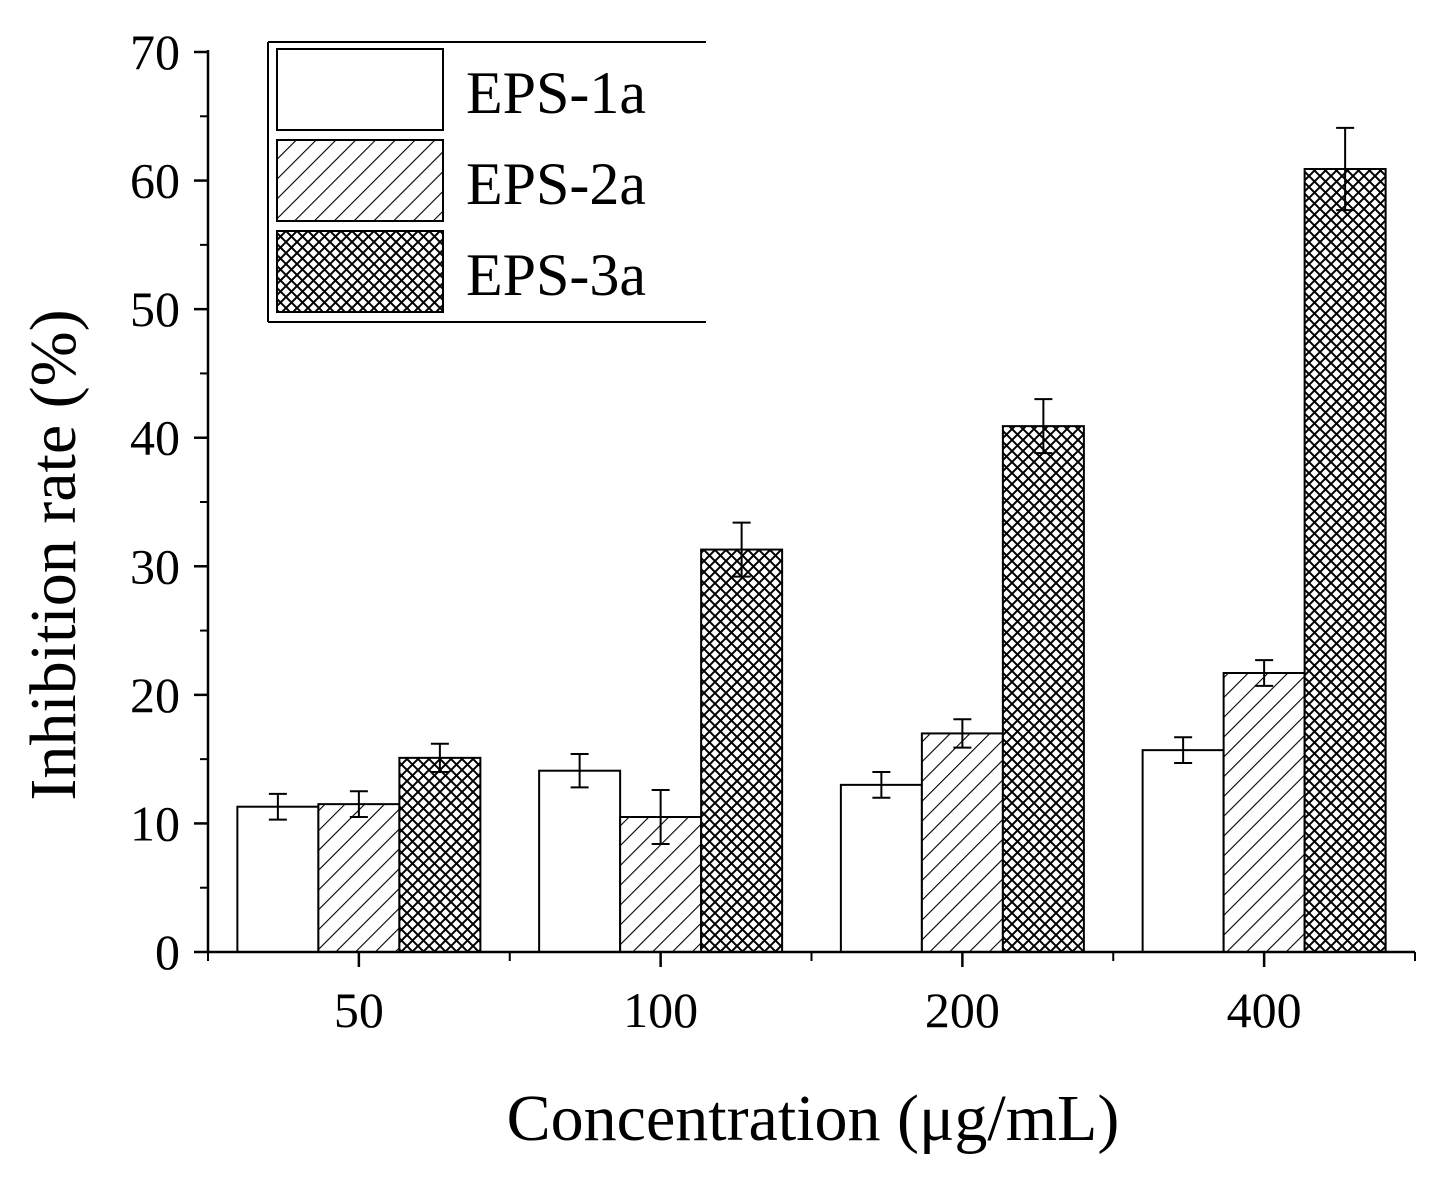 The width and height of the screenshot is (1441, 1189). What do you see at coordinates (1264, 1010) in the screenshot?
I see `x-tick-label: 400` at bounding box center [1264, 1010].